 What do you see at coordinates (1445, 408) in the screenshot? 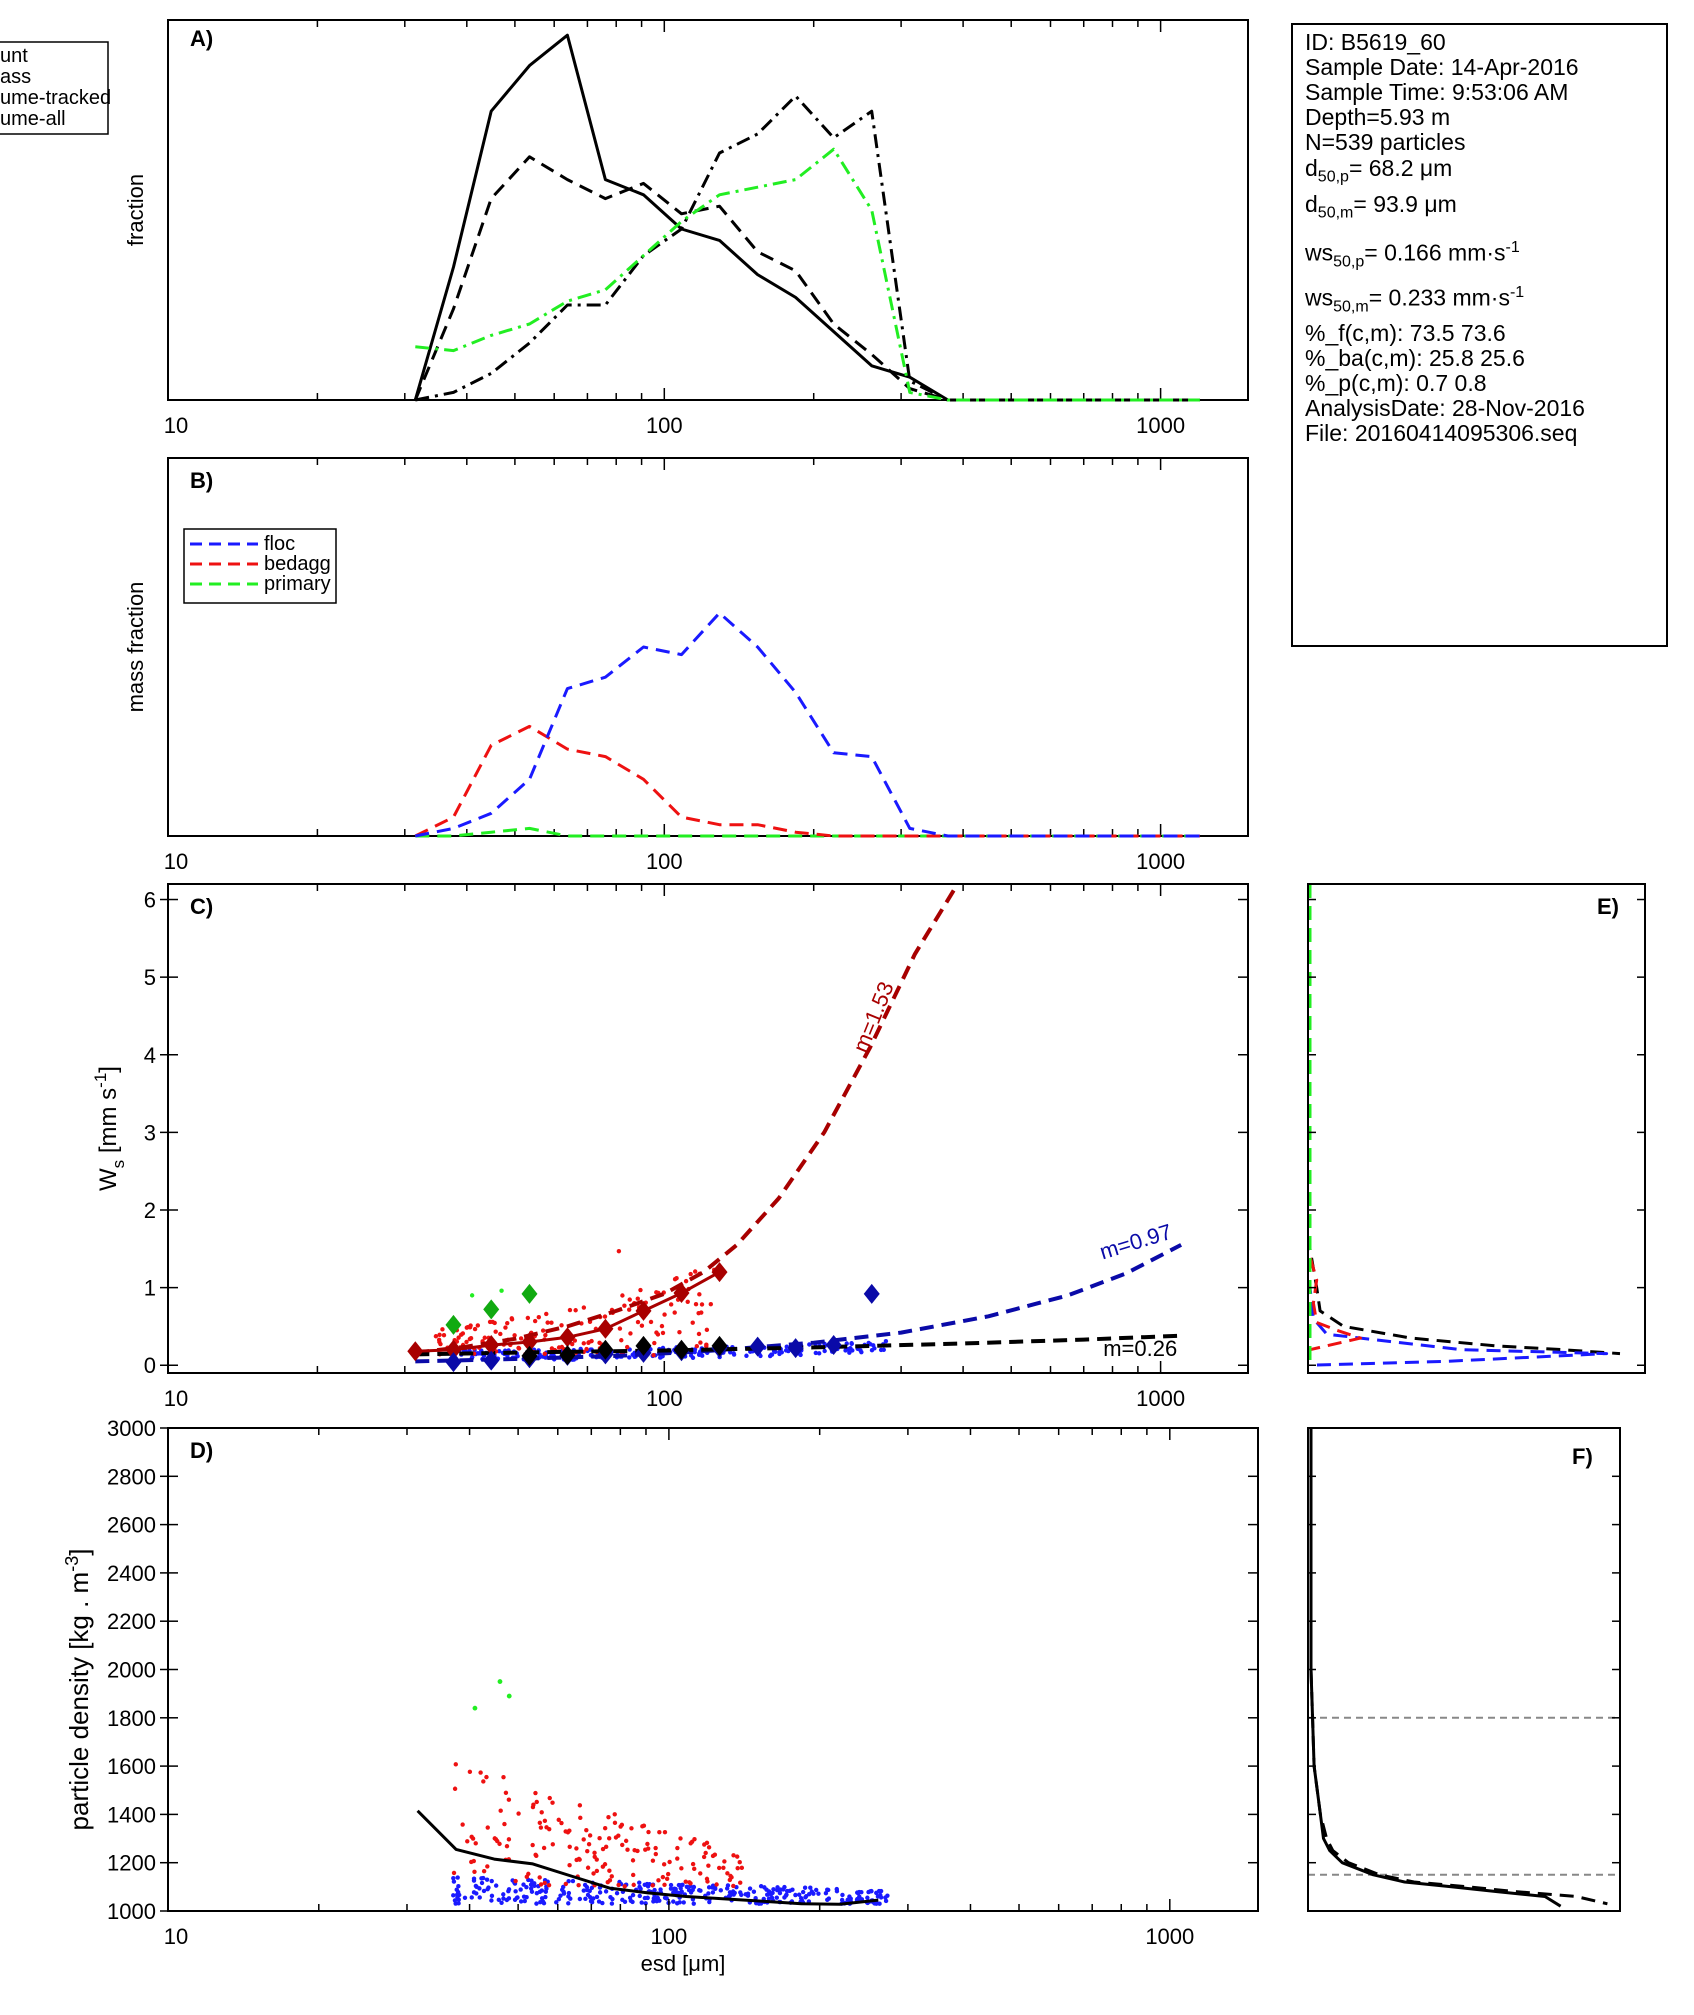
I see `info-analysis-date: AnalysisDate: 28-Nov-2016` at bounding box center [1445, 408].